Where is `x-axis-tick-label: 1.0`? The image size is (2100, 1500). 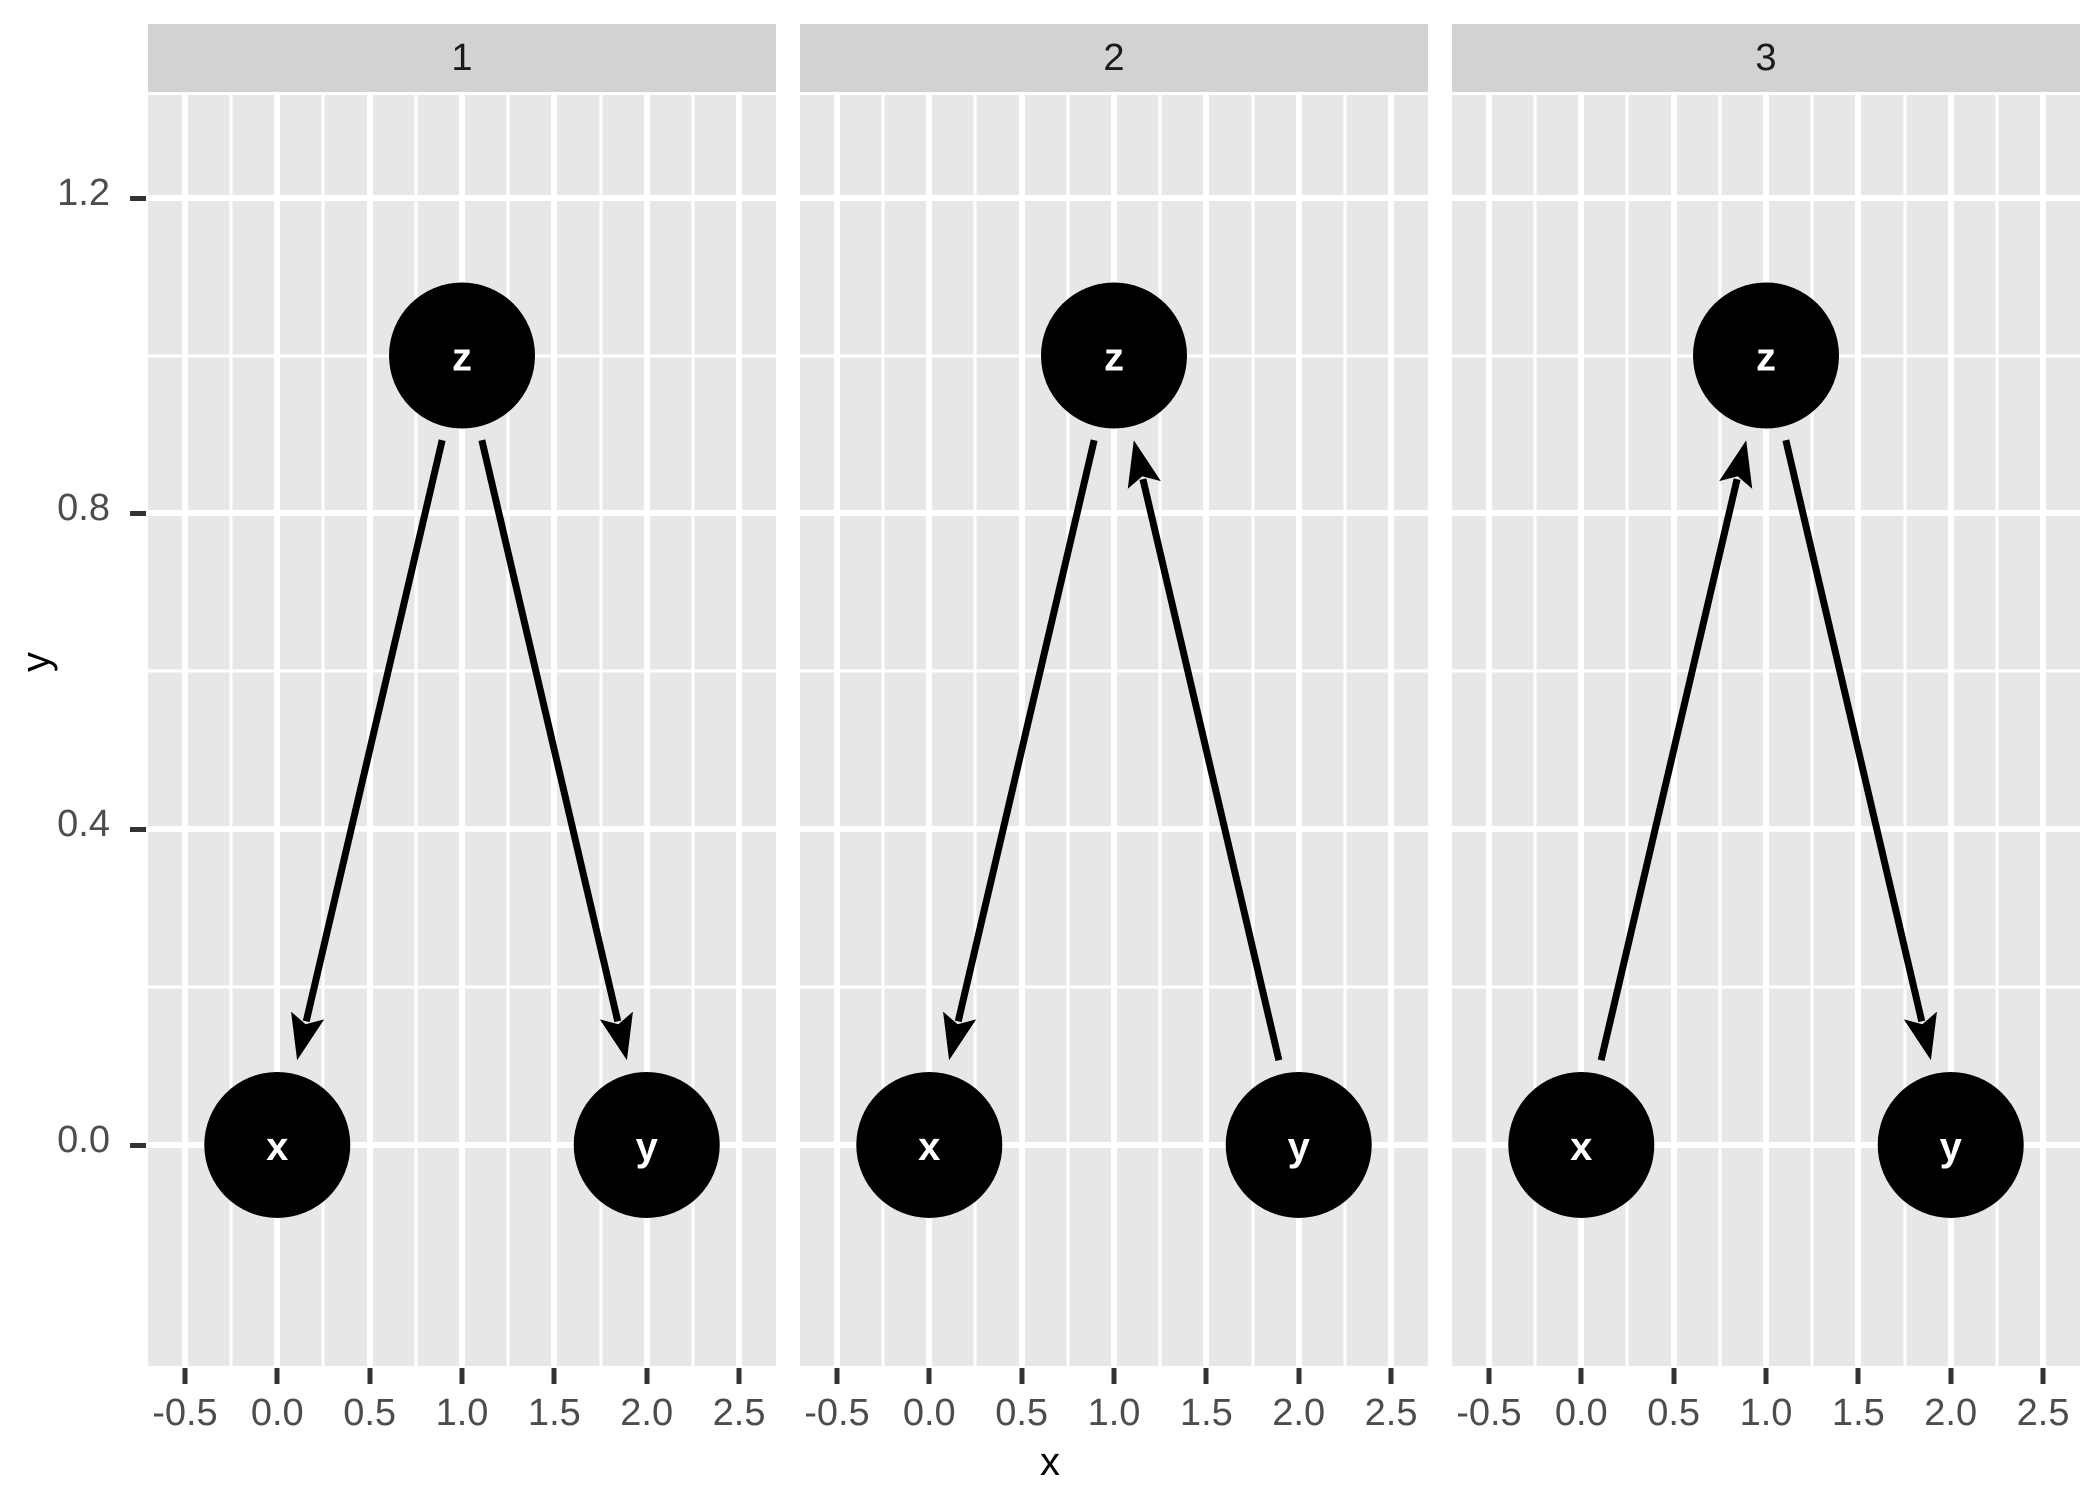 x-axis-tick-label: 1.0 is located at coordinates (462, 1413).